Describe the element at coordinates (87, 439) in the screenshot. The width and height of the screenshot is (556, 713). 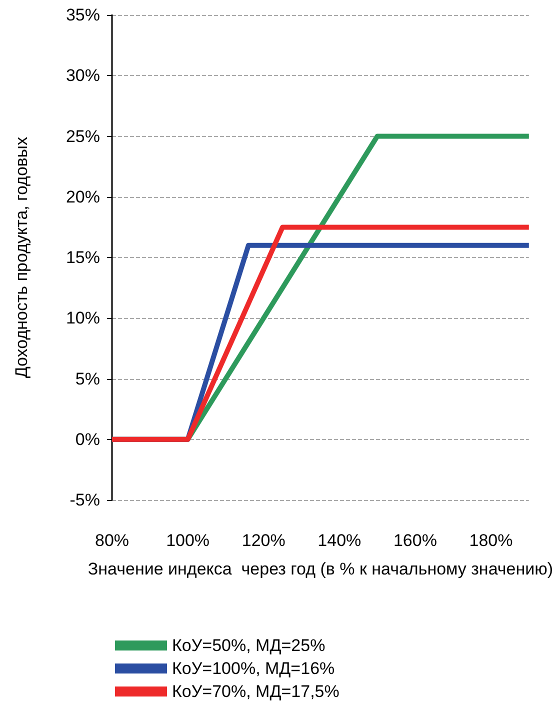
I see `y-tick-label: 0%` at that location.